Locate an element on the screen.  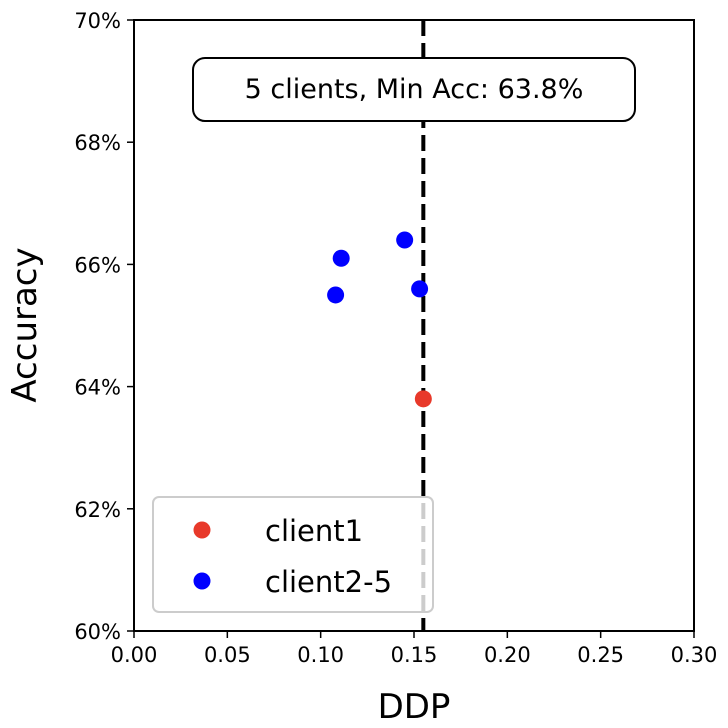
x-tick-label: 0.25 is located at coordinates (600, 655).